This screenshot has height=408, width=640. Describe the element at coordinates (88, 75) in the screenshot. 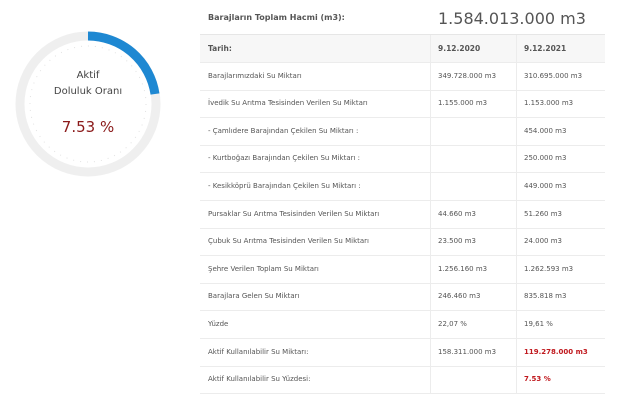

I see `gauge-label: Aktif` at that location.